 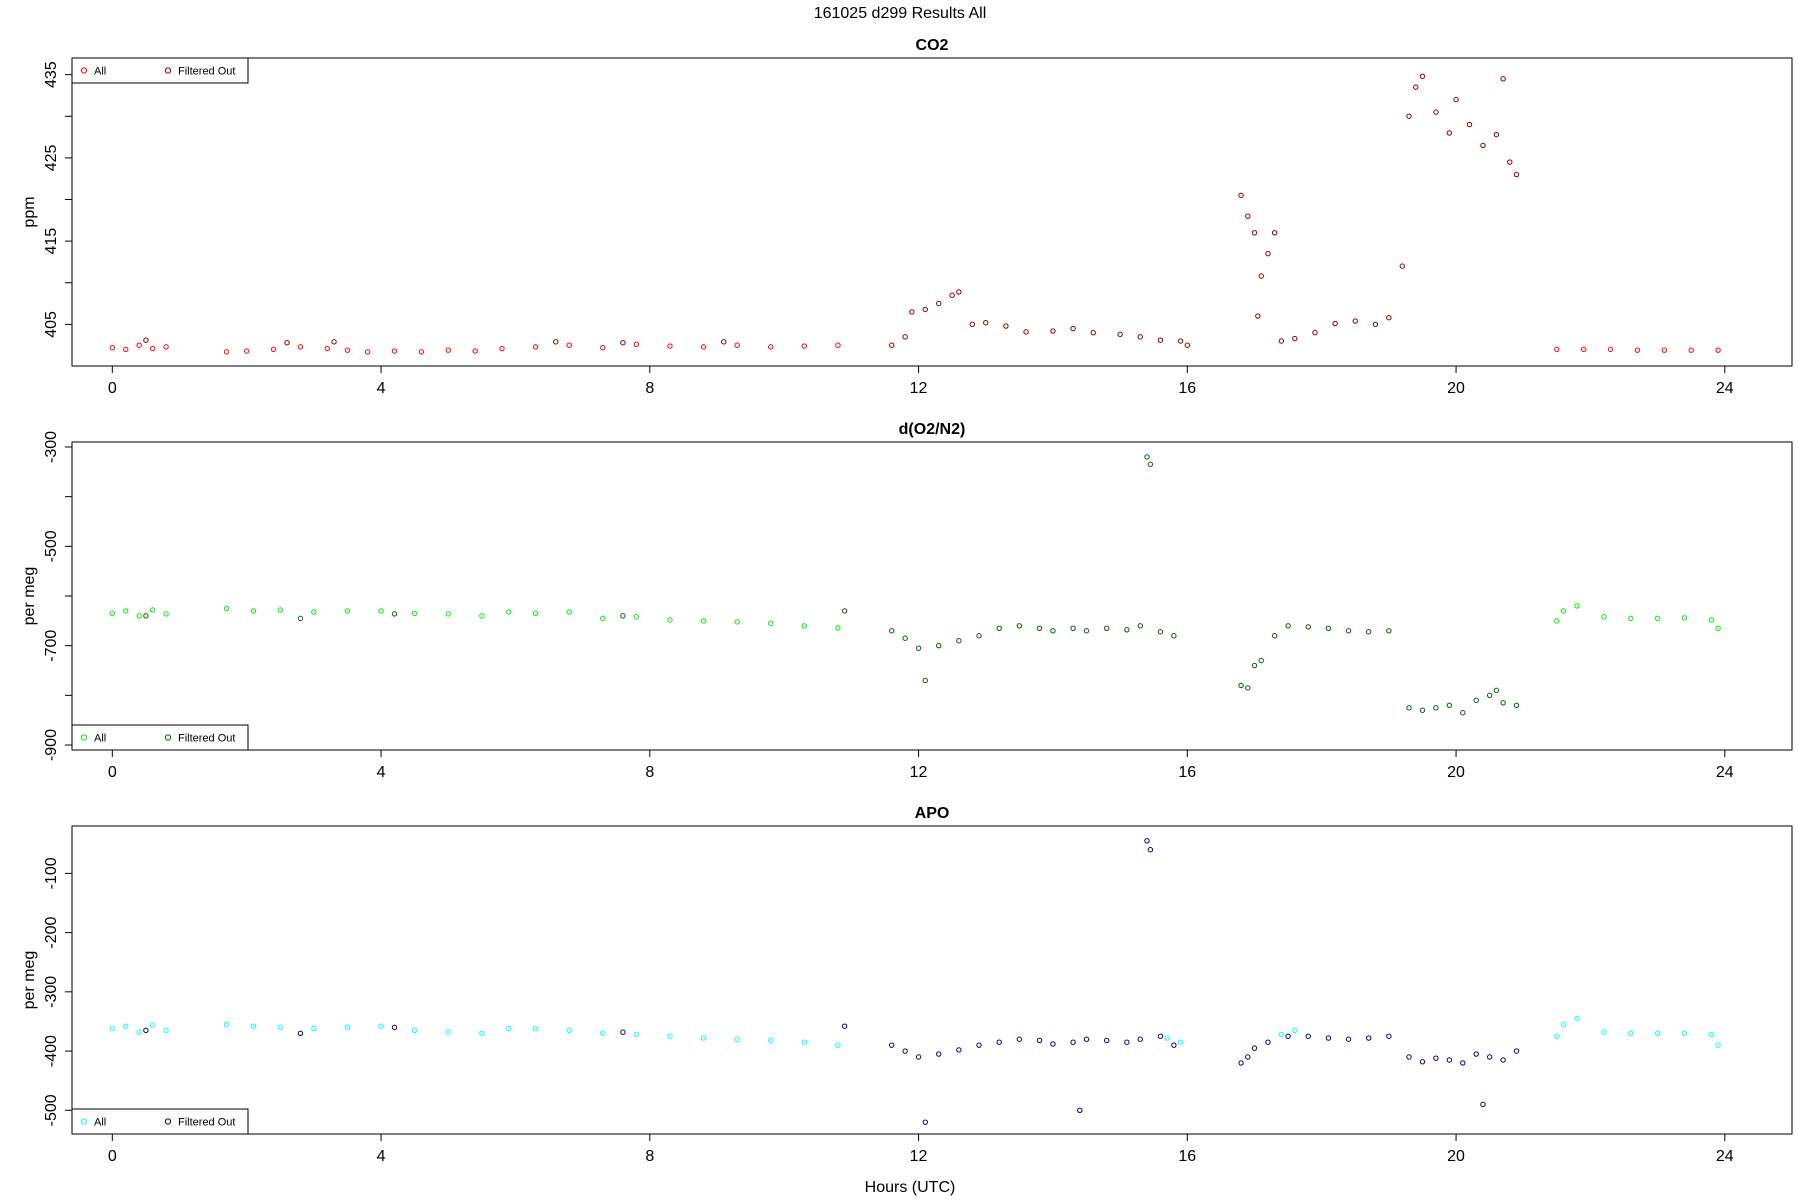 What do you see at coordinates (51, 157) in the screenshot?
I see `co2-ytick-label: 425` at bounding box center [51, 157].